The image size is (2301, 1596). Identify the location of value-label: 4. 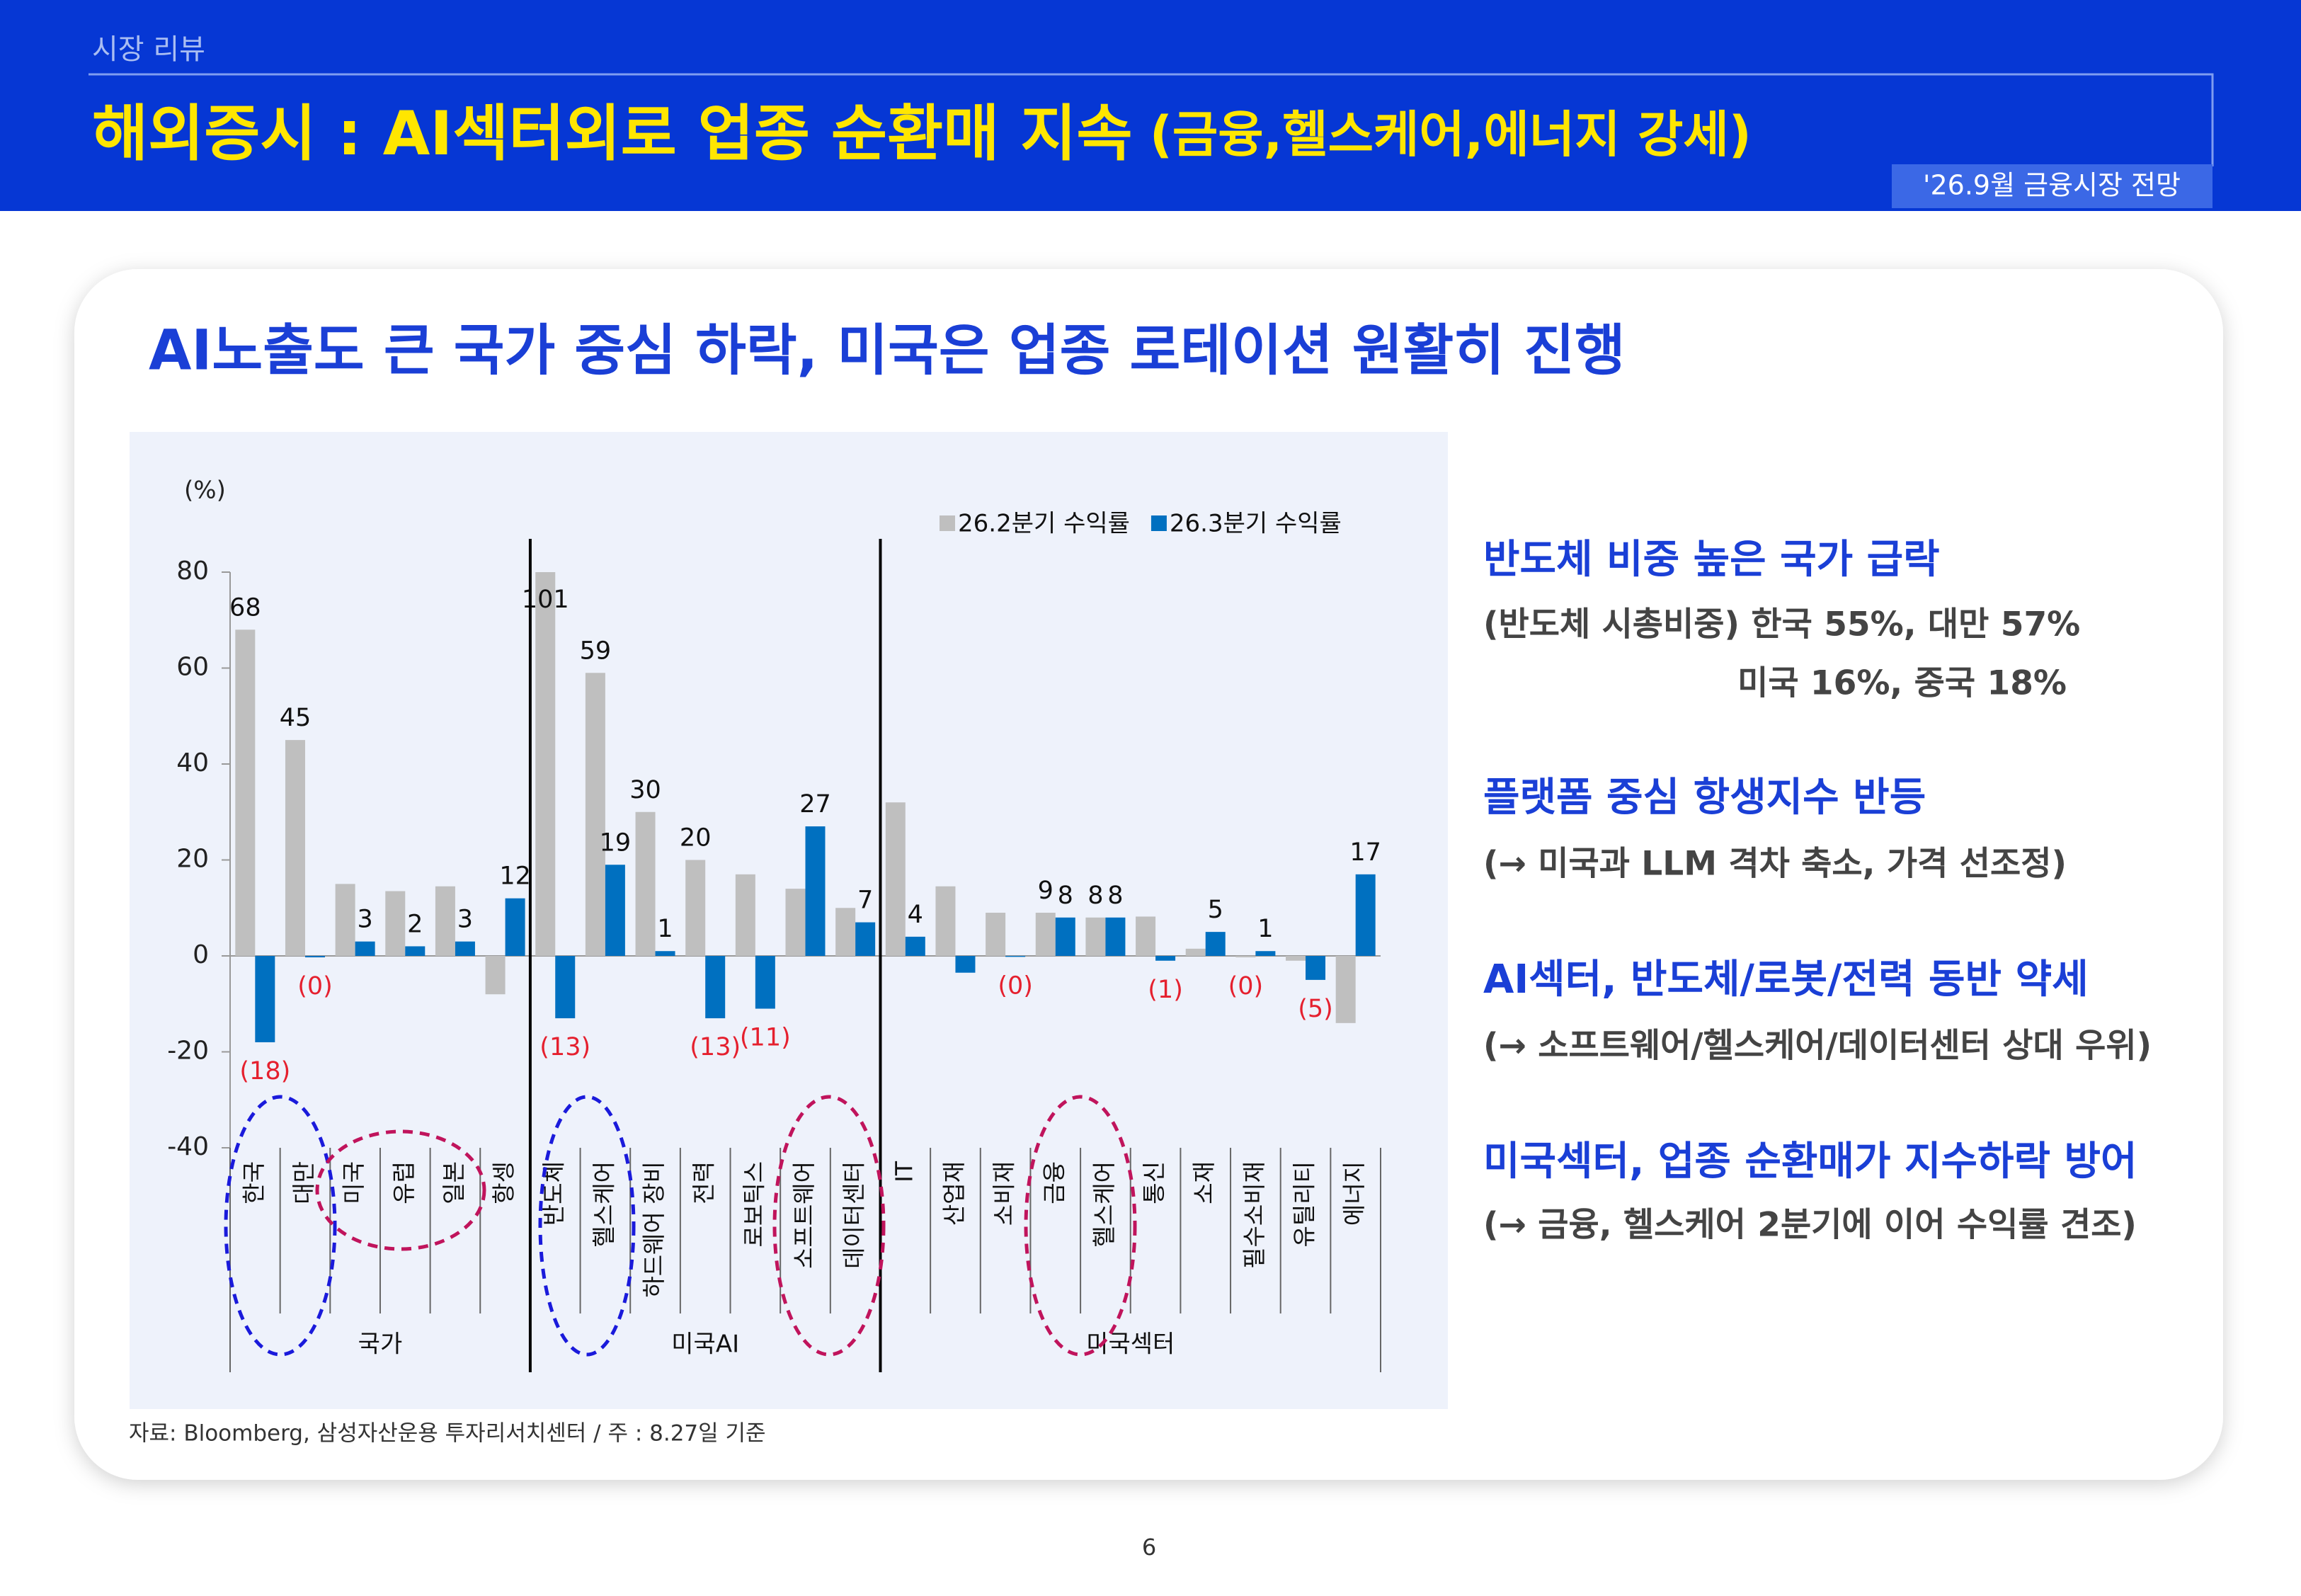
(915, 915).